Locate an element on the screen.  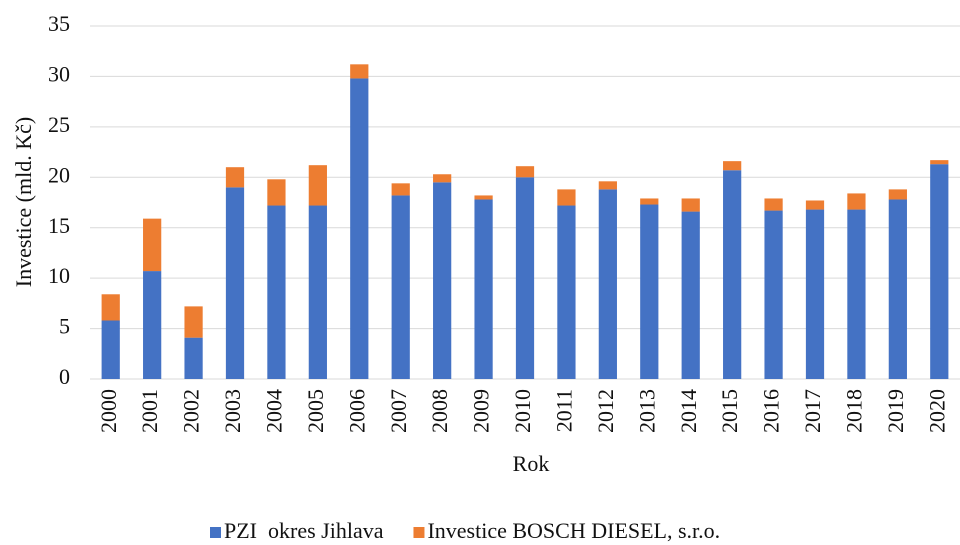
y-tick-label: 15 is located at coordinates (59, 225).